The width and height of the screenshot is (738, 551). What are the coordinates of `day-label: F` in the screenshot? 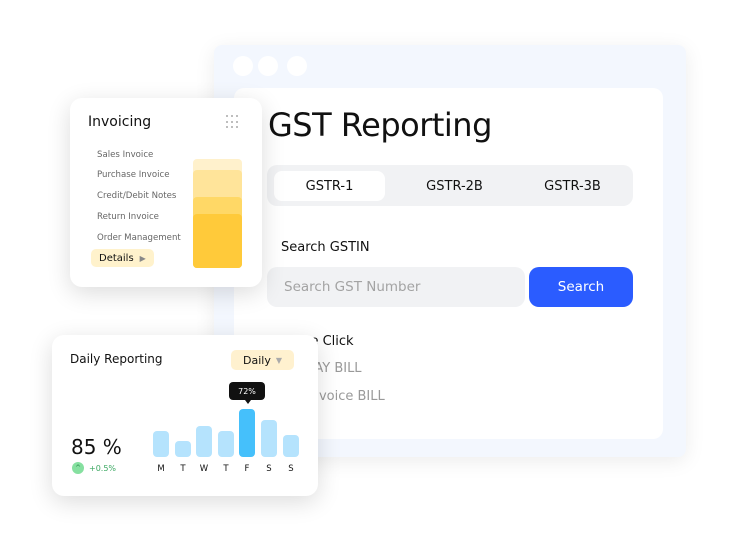 It's located at (247, 469).